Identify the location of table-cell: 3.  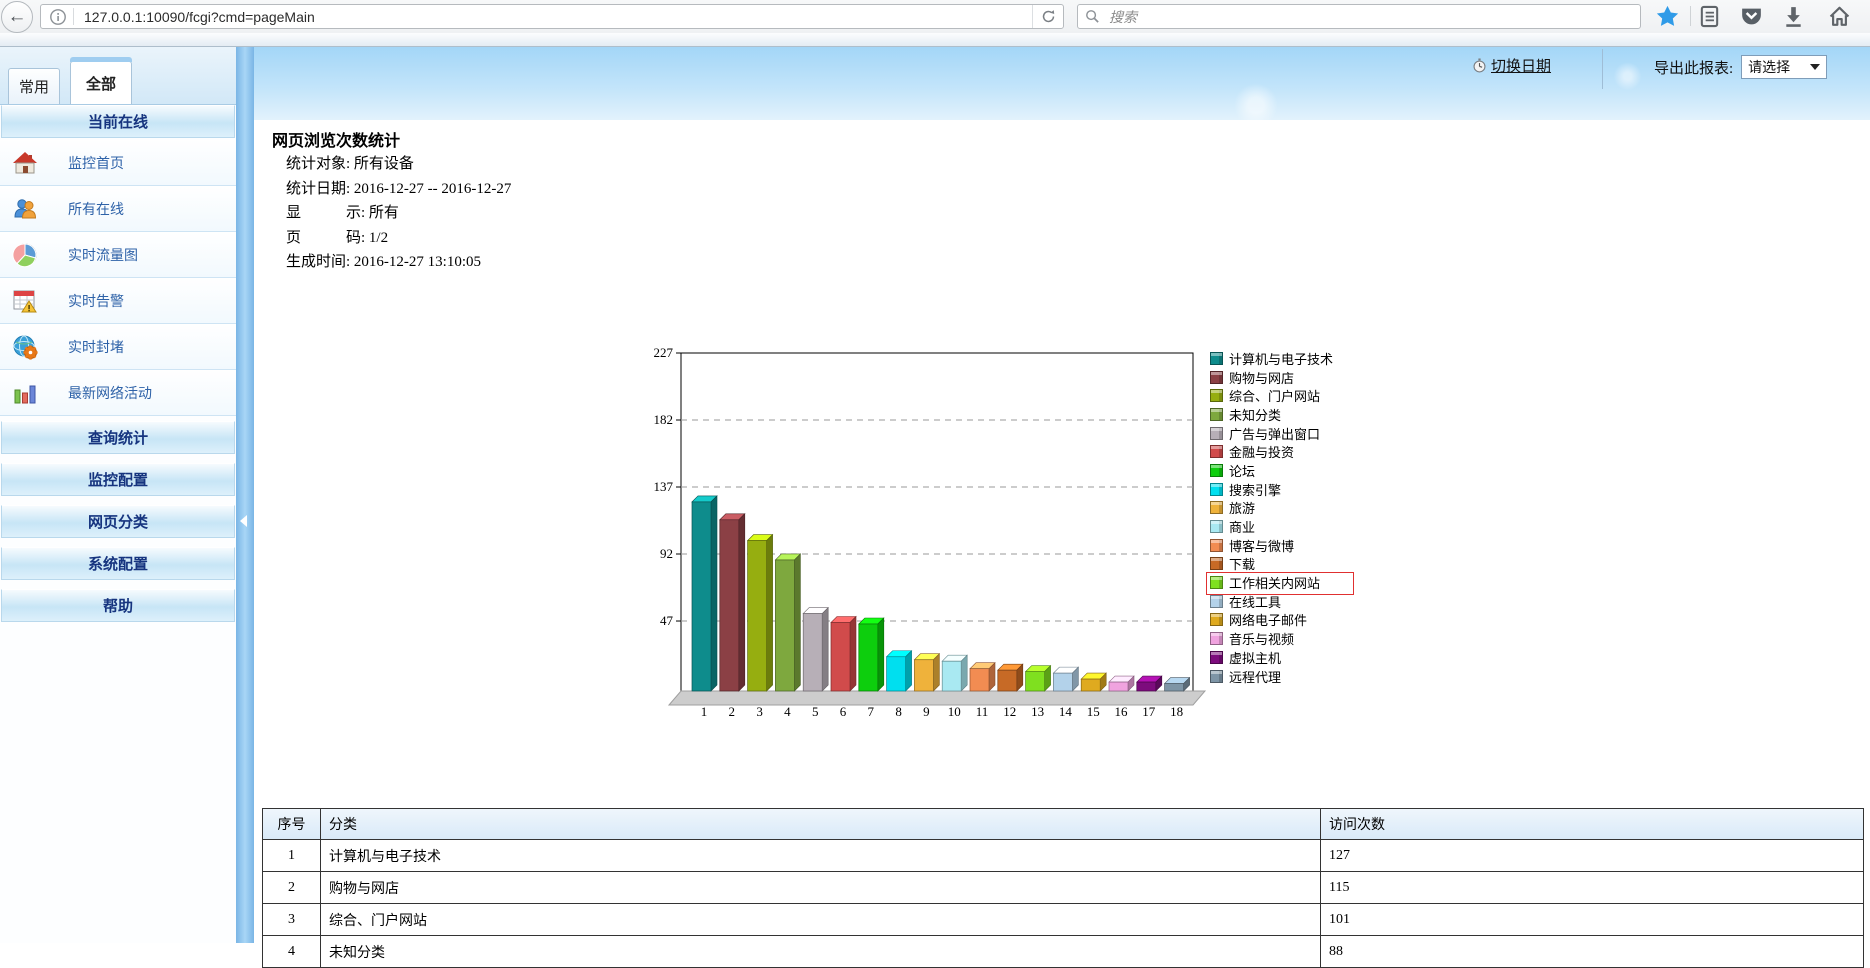
(292, 919).